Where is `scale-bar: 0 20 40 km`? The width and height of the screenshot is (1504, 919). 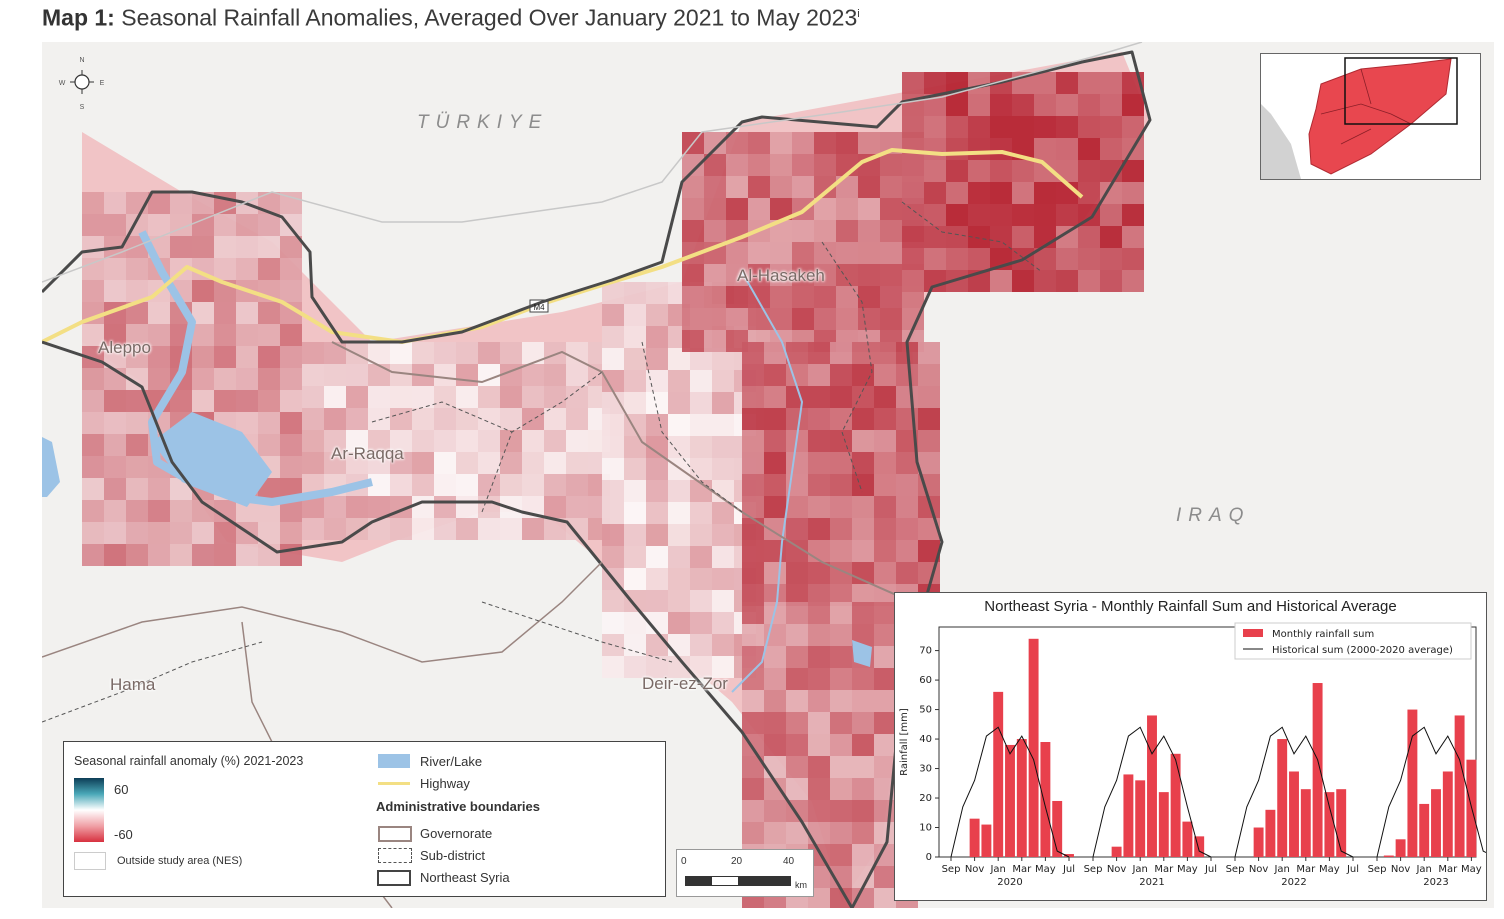 scale-bar: 0 20 40 km is located at coordinates (745, 873).